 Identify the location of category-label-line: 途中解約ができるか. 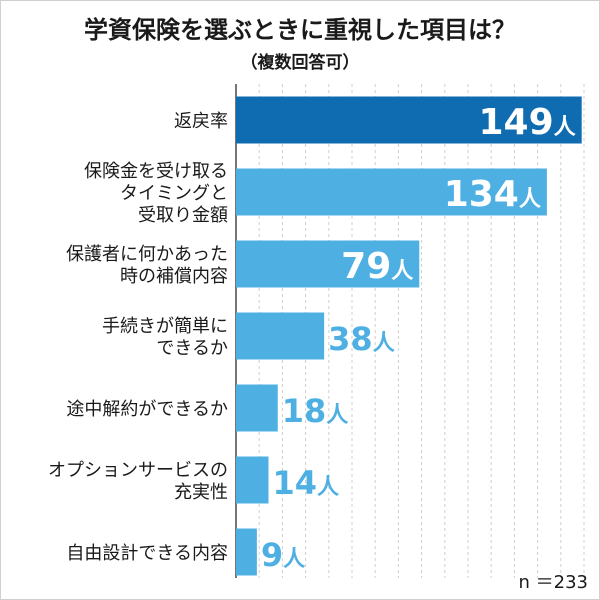
(147, 409).